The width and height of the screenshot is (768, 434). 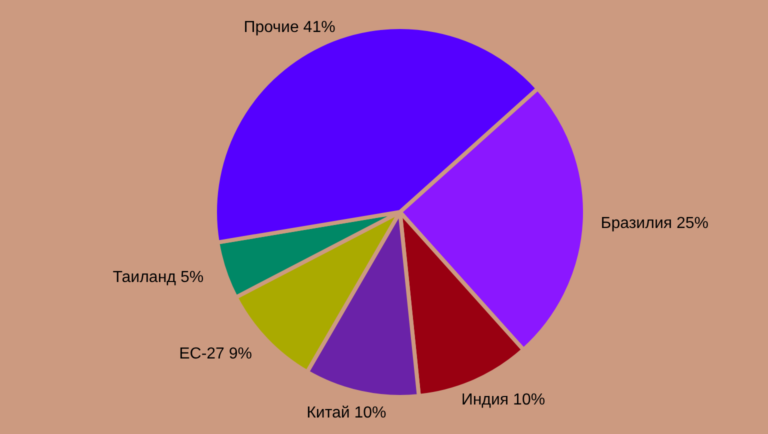 I want to click on slice-label: Китай 10%, so click(x=346, y=413).